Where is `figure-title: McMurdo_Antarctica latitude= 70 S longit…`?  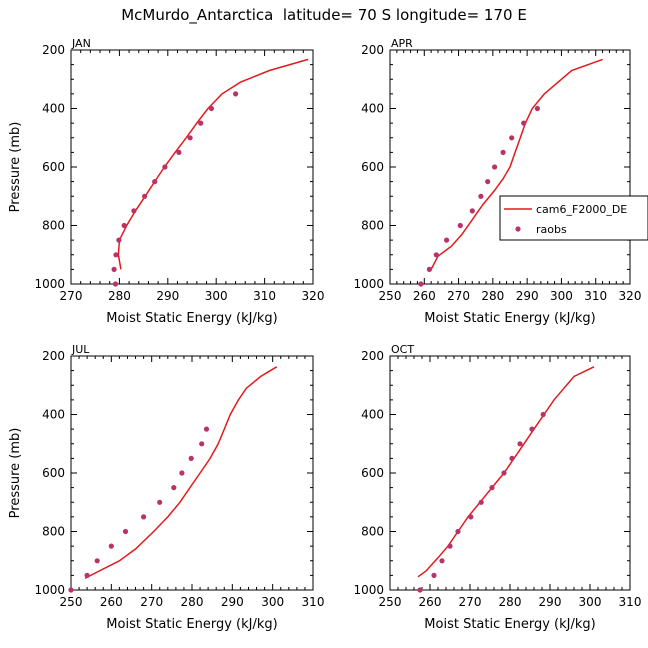 figure-title: McMurdo_Antarctica latitude= 70 S longit… is located at coordinates (324, 15).